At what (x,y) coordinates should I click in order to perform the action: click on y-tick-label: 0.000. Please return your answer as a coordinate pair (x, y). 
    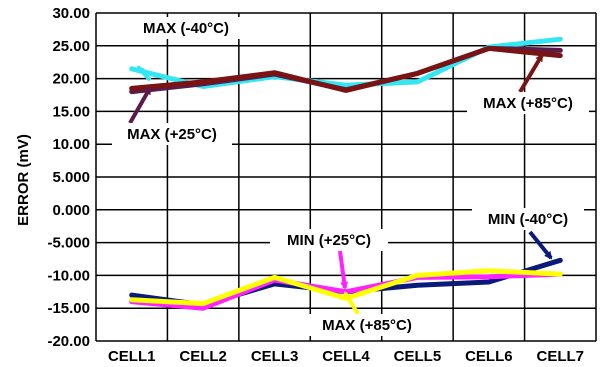
    Looking at the image, I should click on (71, 210).